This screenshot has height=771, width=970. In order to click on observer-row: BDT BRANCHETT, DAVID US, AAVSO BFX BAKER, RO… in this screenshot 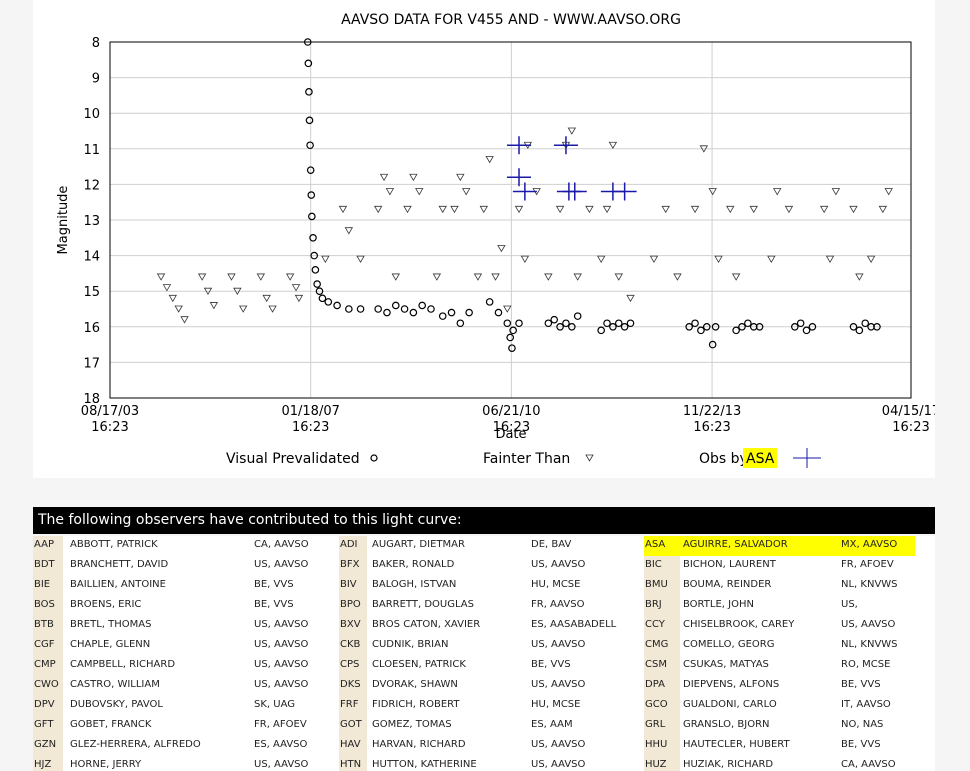, I will do `click(484, 566)`.